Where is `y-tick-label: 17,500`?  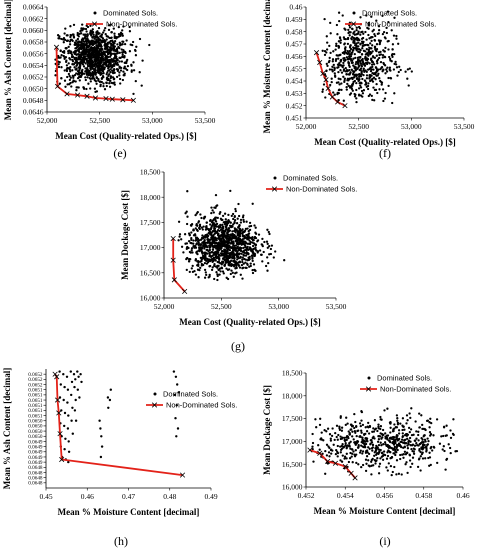
y-tick-label: 17,500 is located at coordinates (150, 222).